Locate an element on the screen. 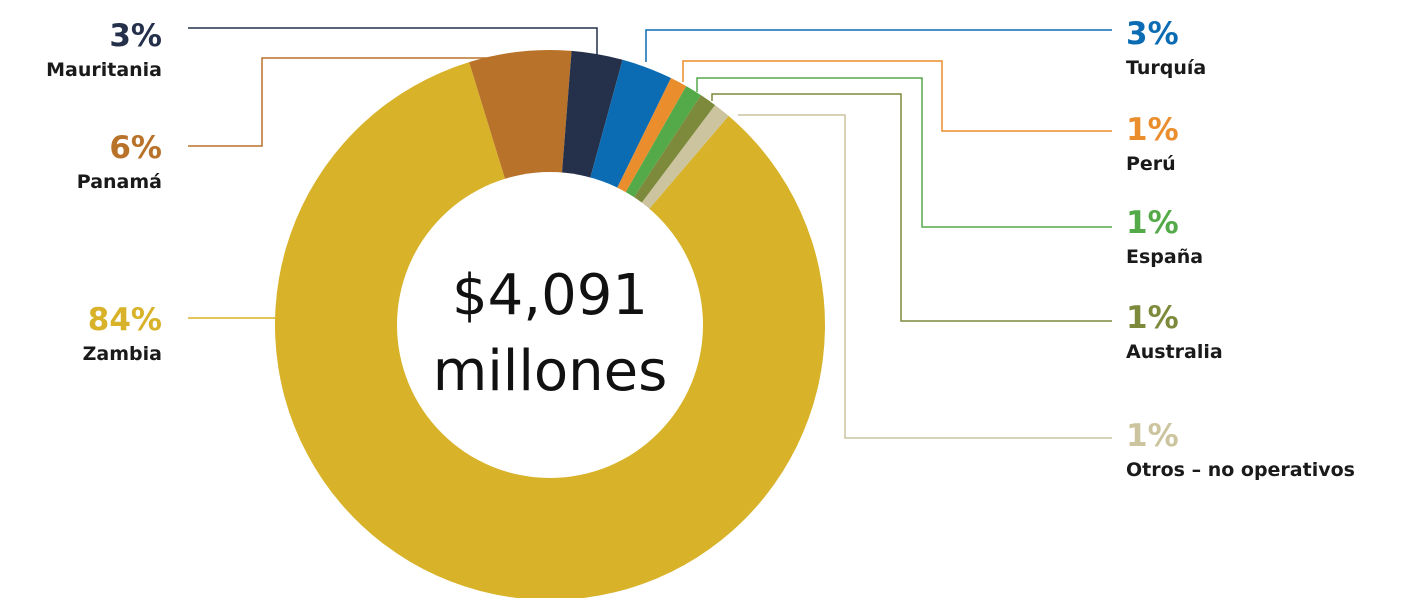  center-value: $4,091 is located at coordinates (550, 295).